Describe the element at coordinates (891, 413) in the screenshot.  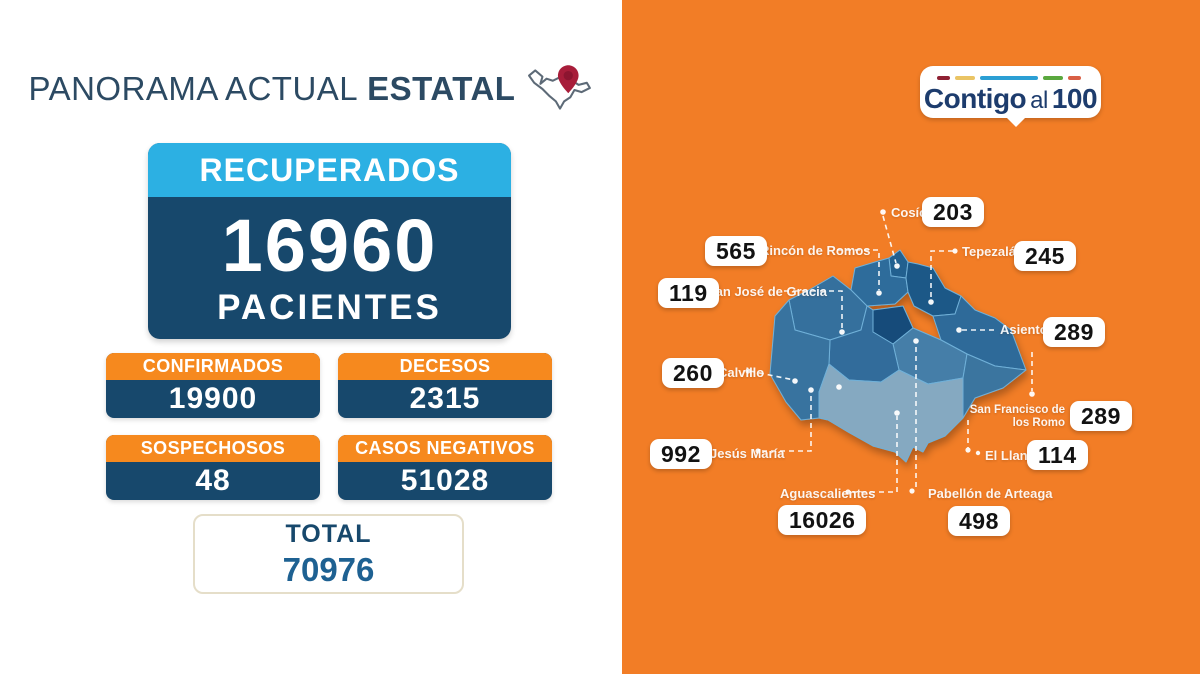
I see `map-region-aguascalientes` at that location.